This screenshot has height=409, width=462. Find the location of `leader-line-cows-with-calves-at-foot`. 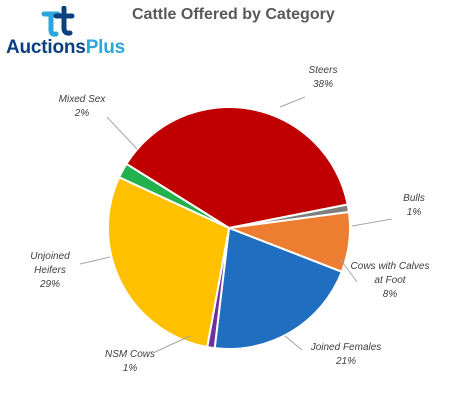

leader-line-cows-with-calves-at-foot is located at coordinates (348, 270).